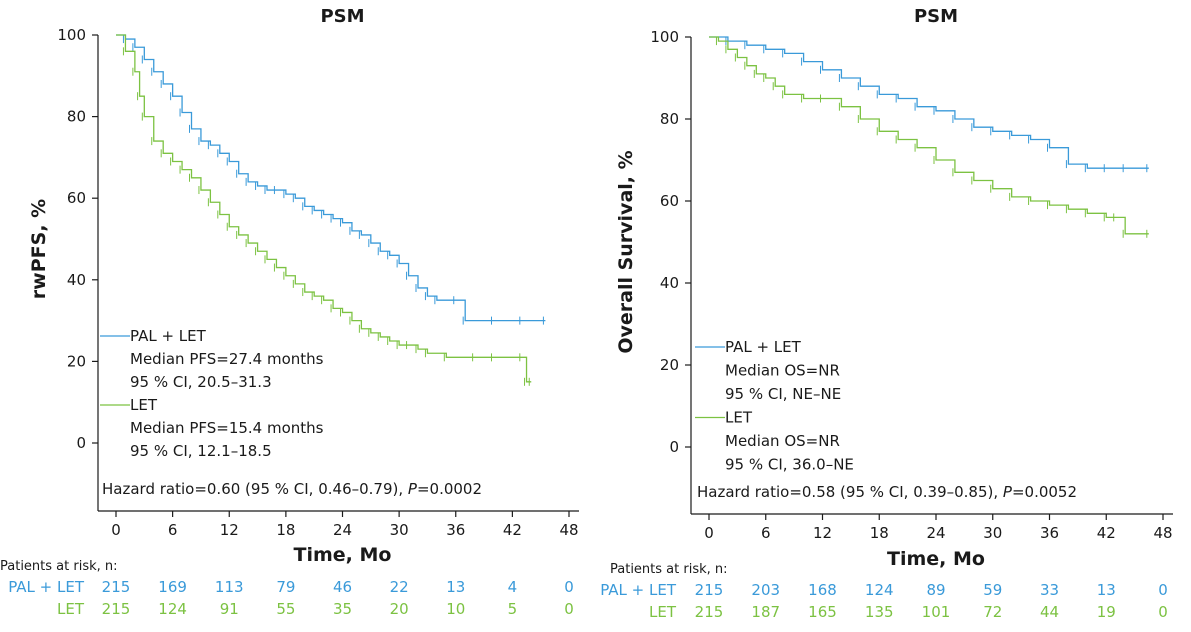 The width and height of the screenshot is (1191, 632). Describe the element at coordinates (399, 587) in the screenshot. I see `risk-value: 22` at that location.